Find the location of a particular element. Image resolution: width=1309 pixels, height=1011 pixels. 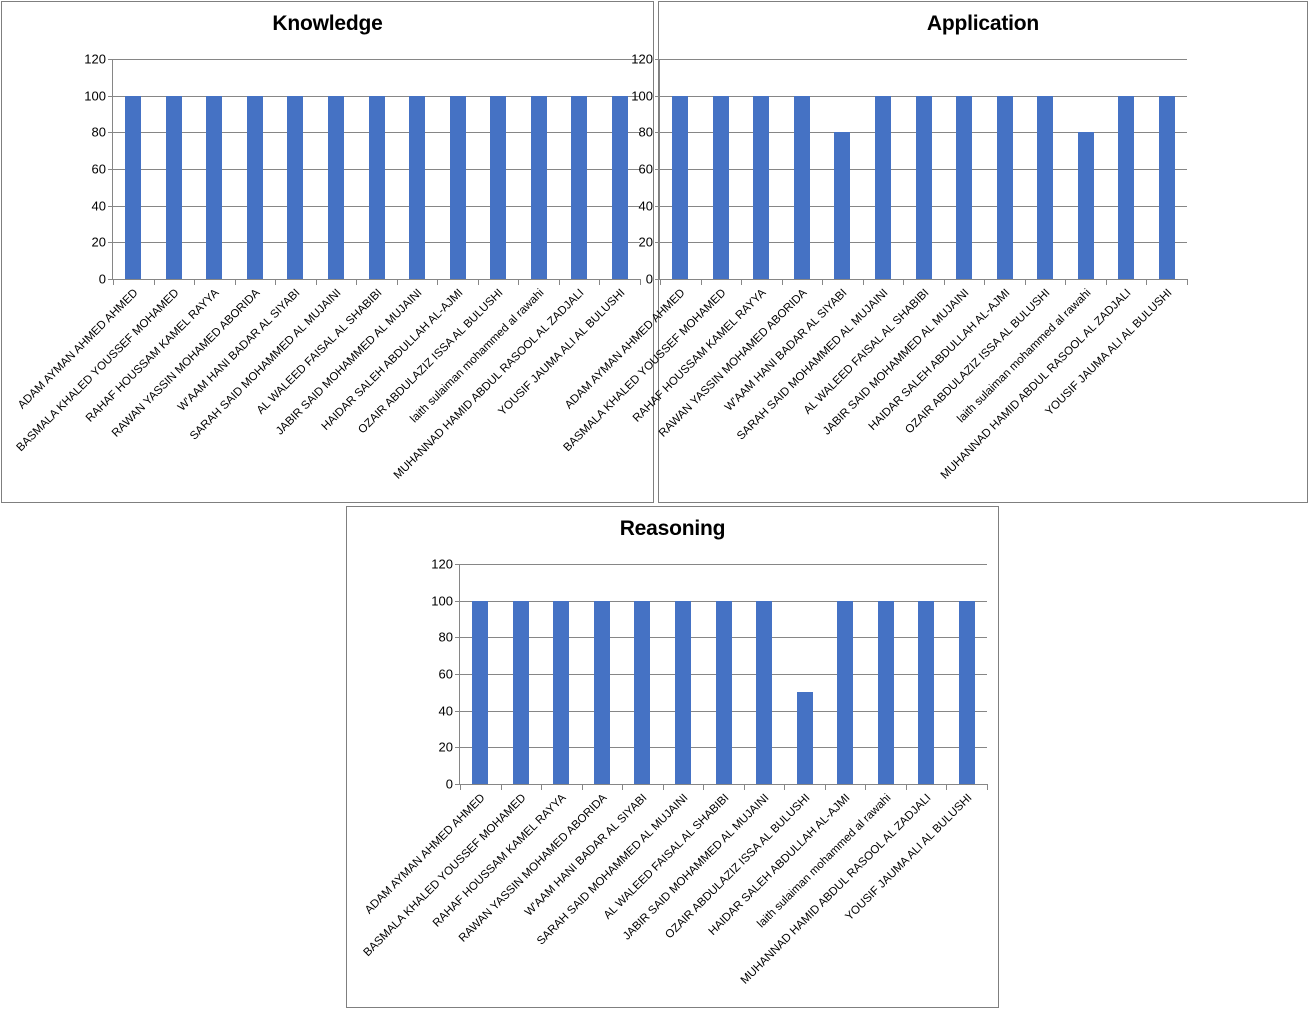

page-title: Knowledge is located at coordinates (327, 23).